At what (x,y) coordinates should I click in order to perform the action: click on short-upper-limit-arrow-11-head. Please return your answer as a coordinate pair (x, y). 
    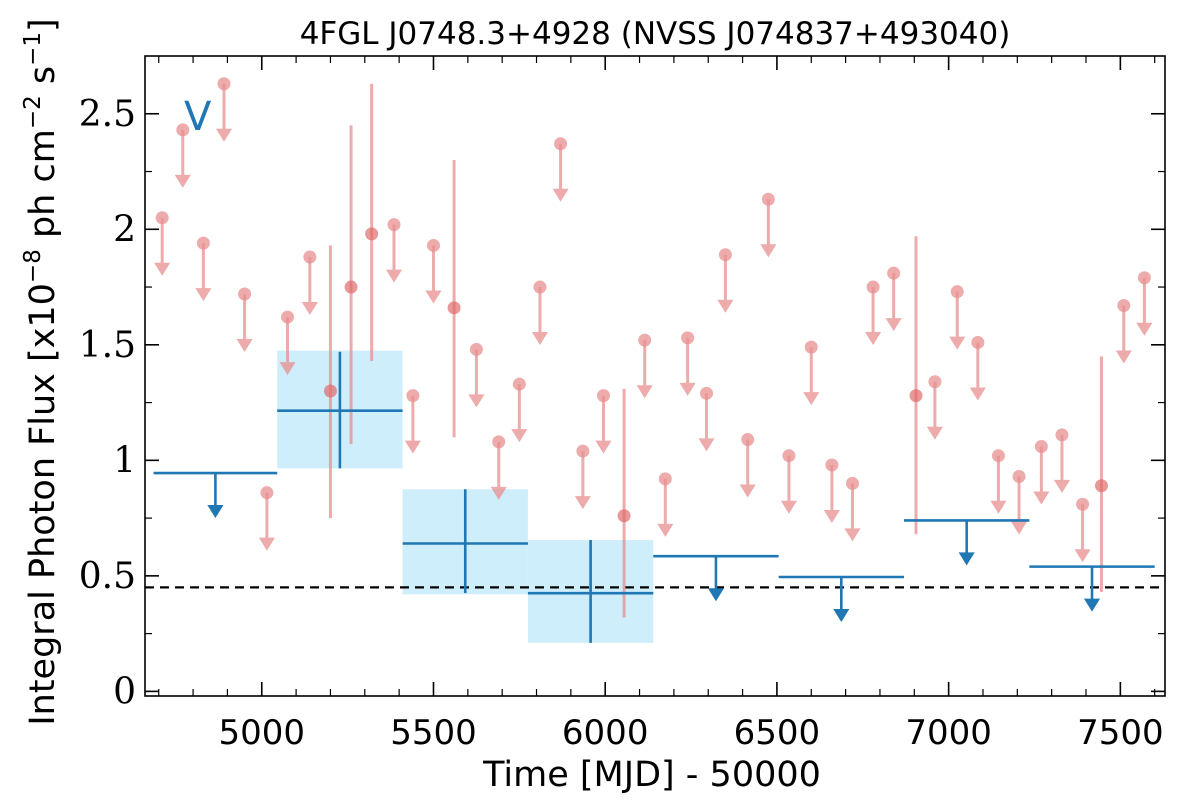
    Looking at the image, I should click on (476, 401).